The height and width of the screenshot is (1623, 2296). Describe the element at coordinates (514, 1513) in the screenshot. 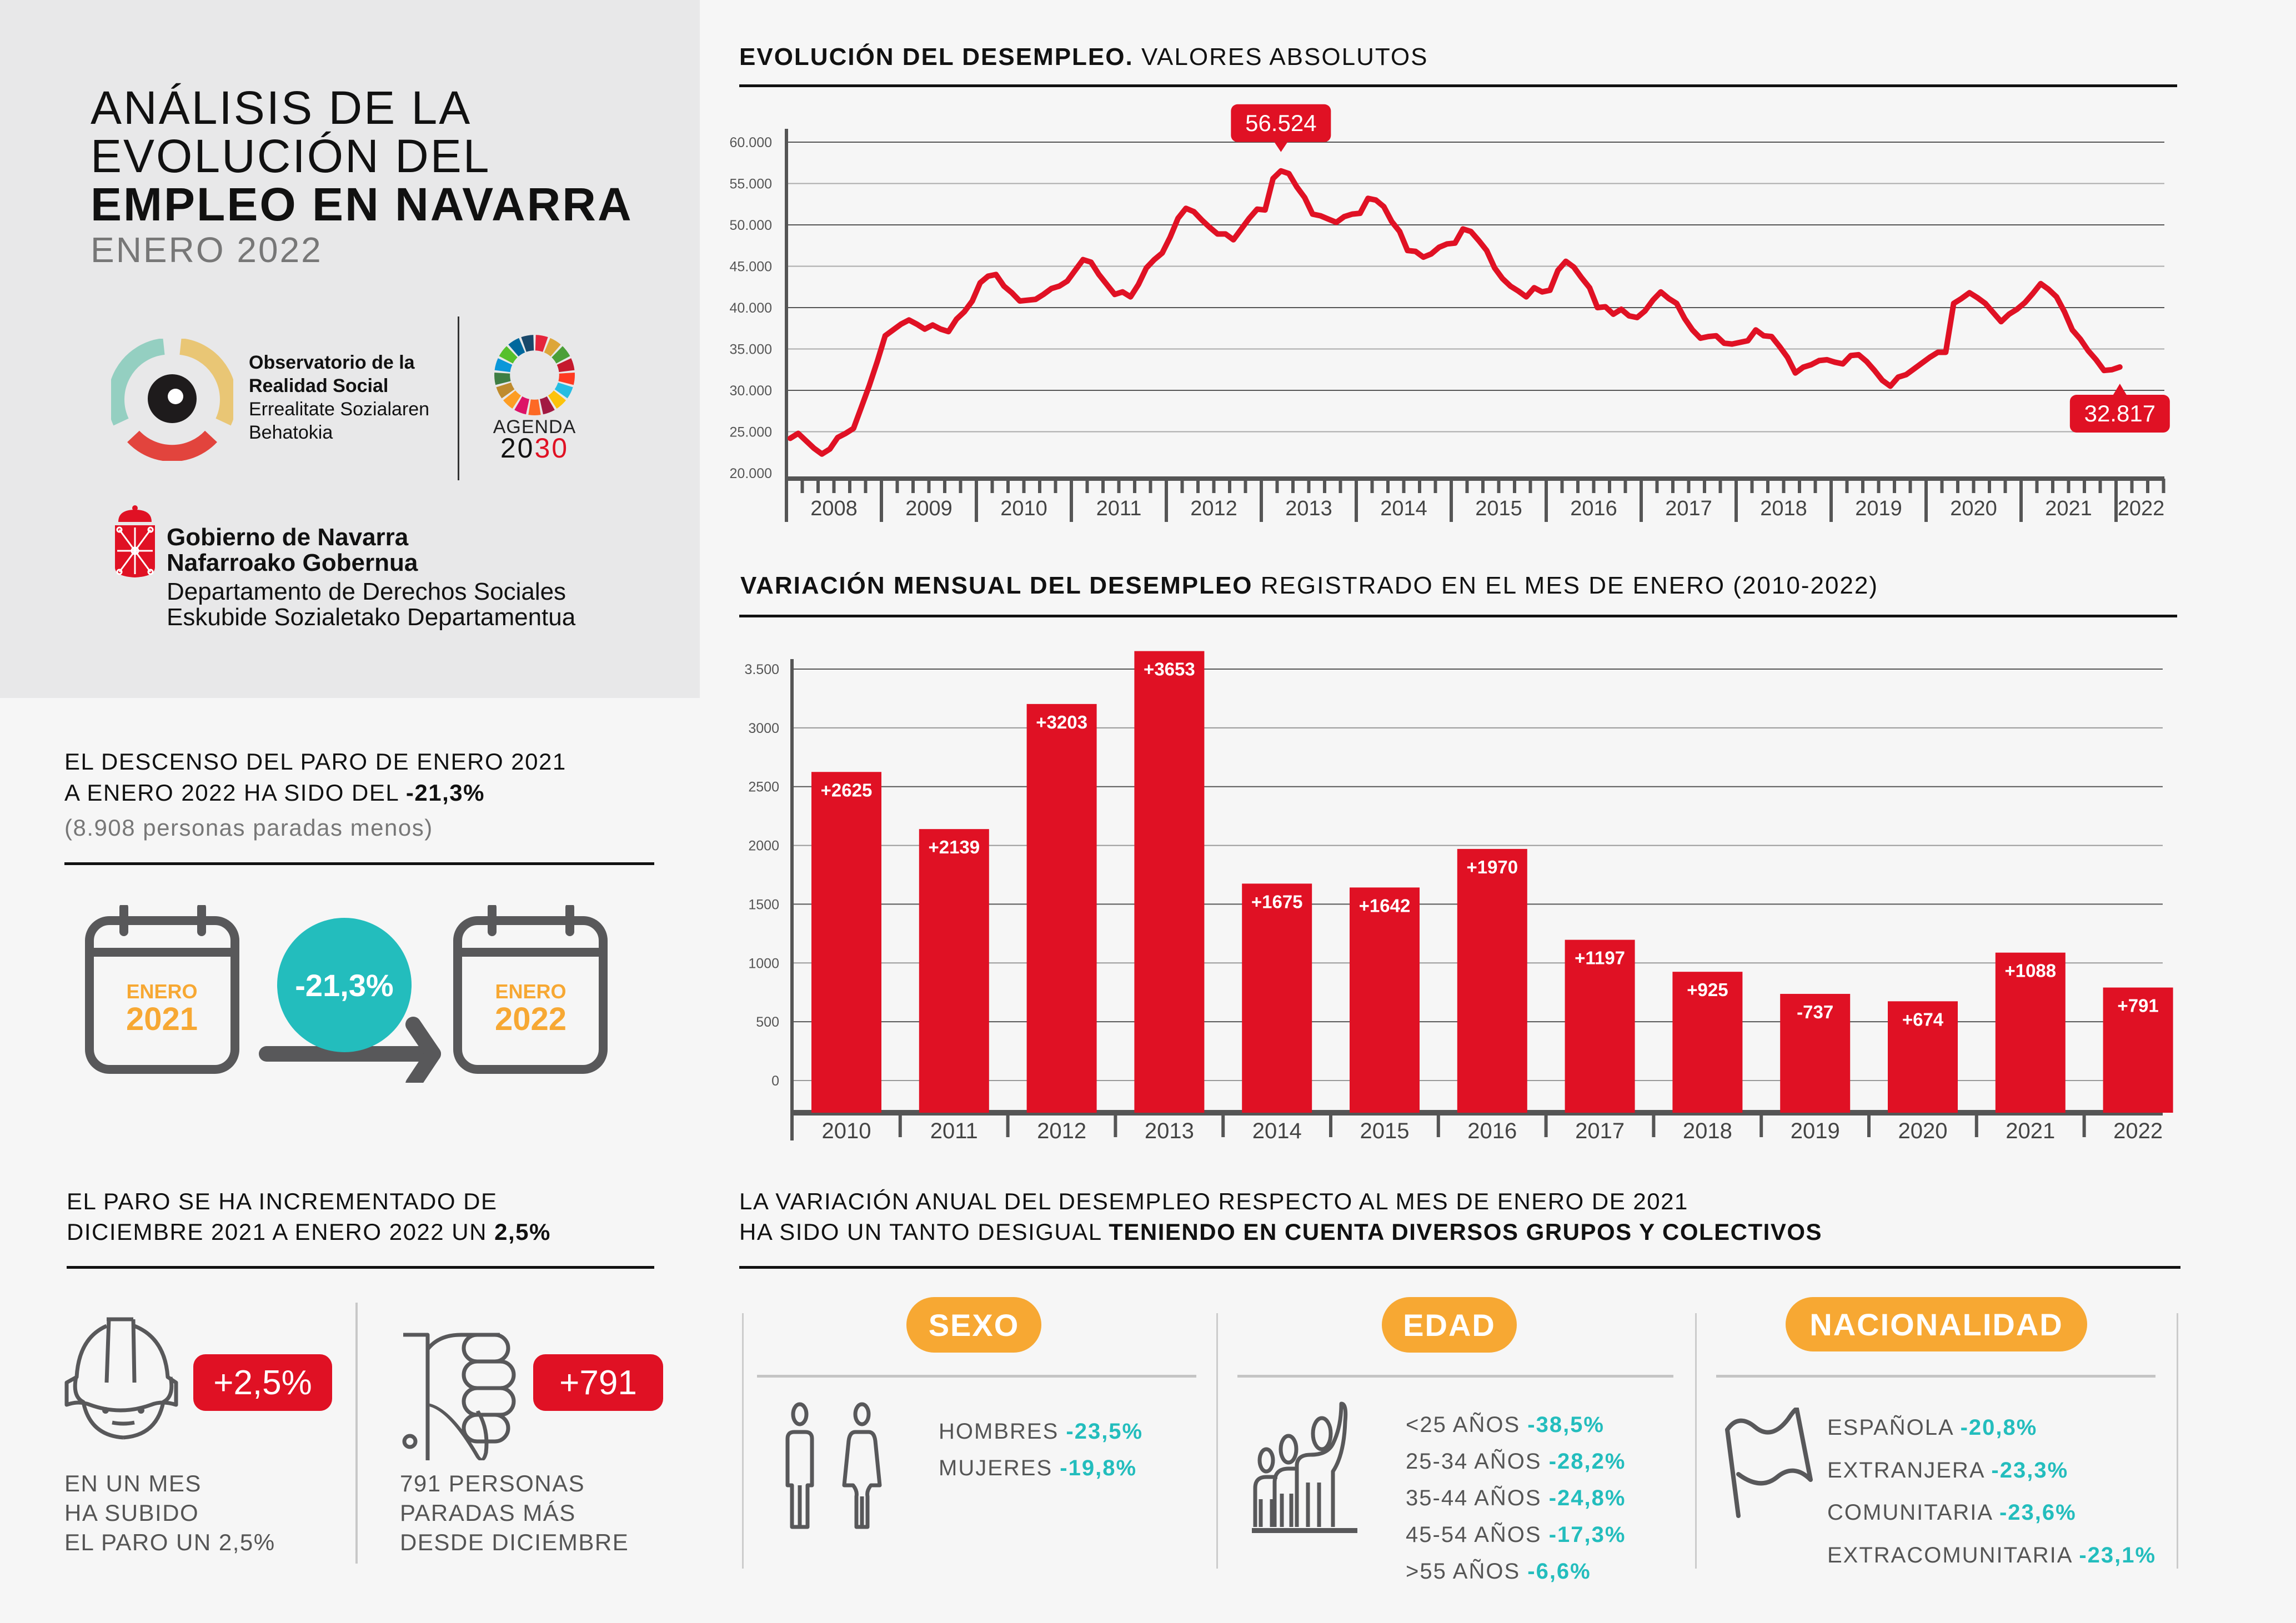

I see `monthly-right-text: 791 PERSONAS PARADAS MÁS DESDE DICIEMBRE` at that location.